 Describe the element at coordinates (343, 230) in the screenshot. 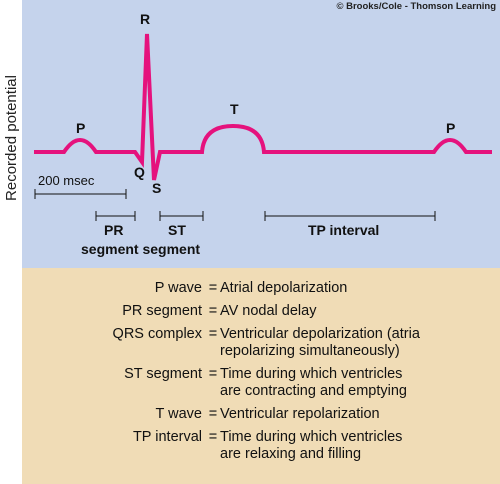

I see `tp-interval-label: TP interval` at that location.